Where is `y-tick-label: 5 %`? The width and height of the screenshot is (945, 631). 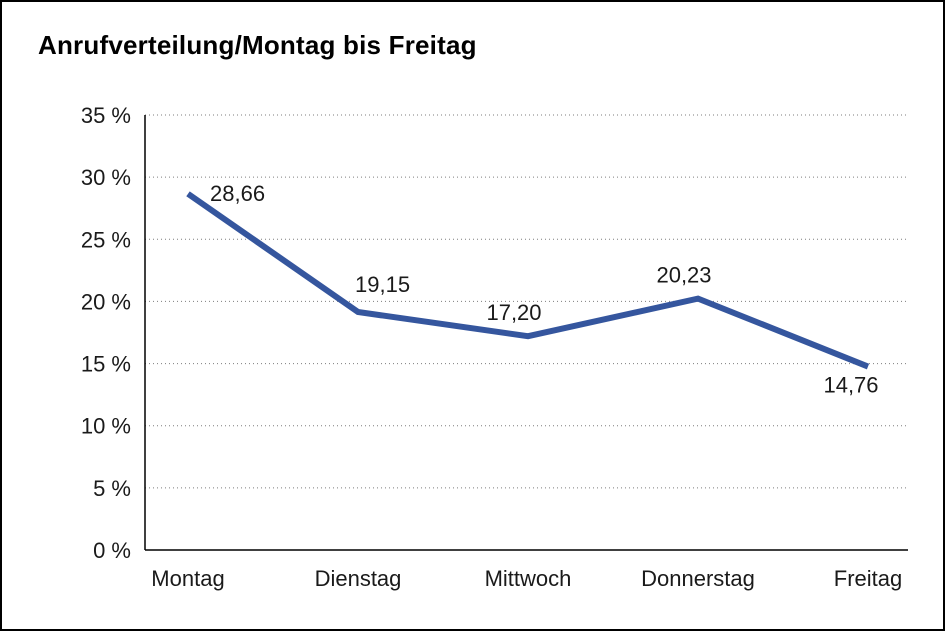
y-tick-label: 5 % is located at coordinates (112, 488).